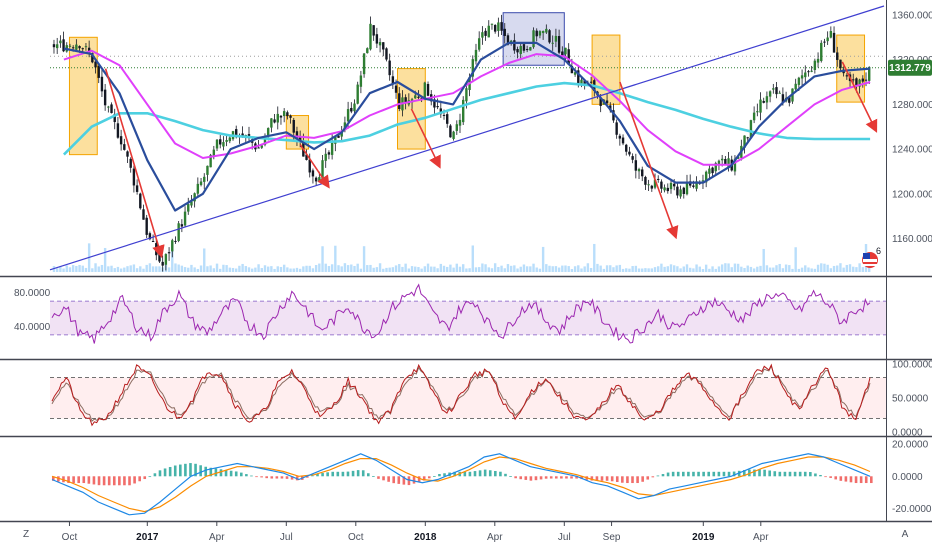 The image size is (932, 550). I want to click on osc2-pane, so click(467, 398).